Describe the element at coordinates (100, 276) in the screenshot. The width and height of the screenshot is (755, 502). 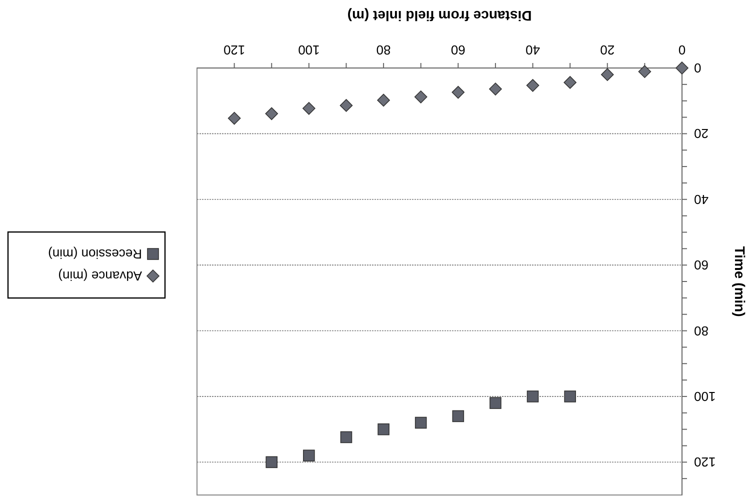
I see `legend-label: Advance (min)` at that location.